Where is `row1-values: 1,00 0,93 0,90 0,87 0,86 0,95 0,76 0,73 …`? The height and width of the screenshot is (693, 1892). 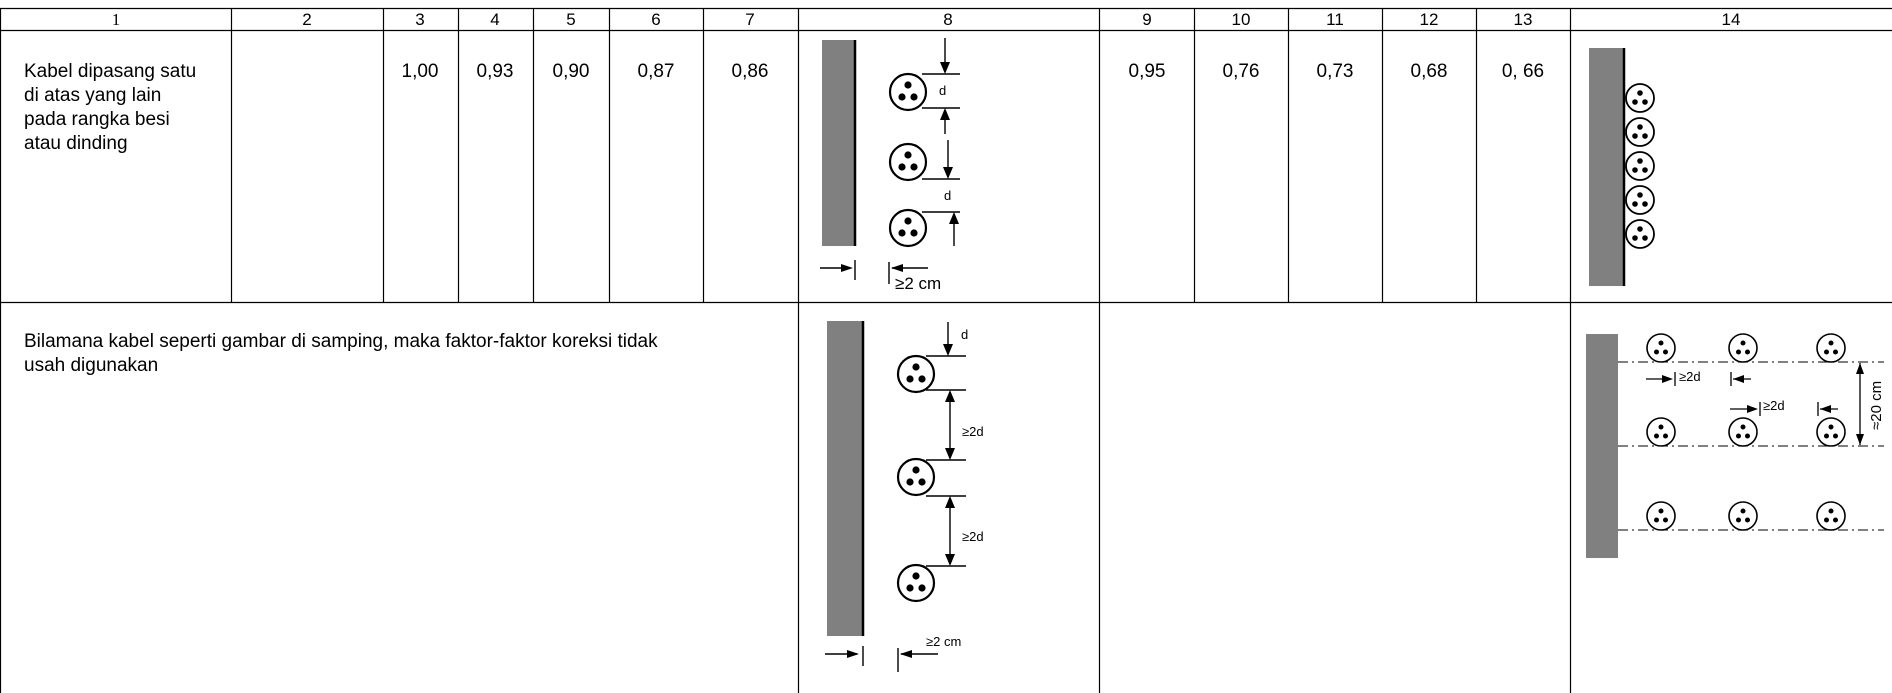 row1-values: 1,00 0,93 0,90 0,87 0,86 0,95 0,76 0,73 … is located at coordinates (973, 71).